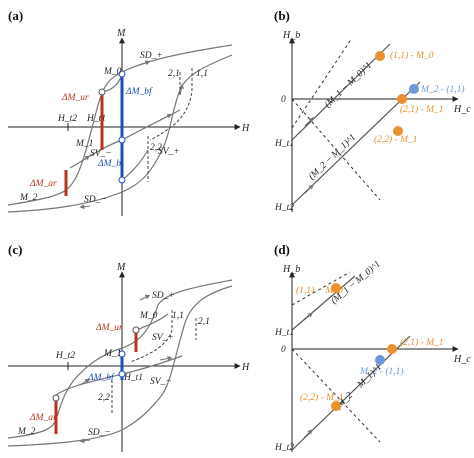 Image resolution: width=474 pixels, height=458 pixels. What do you see at coordinates (135, 165) in the screenshot?
I see `inner-lower` at bounding box center [135, 165].